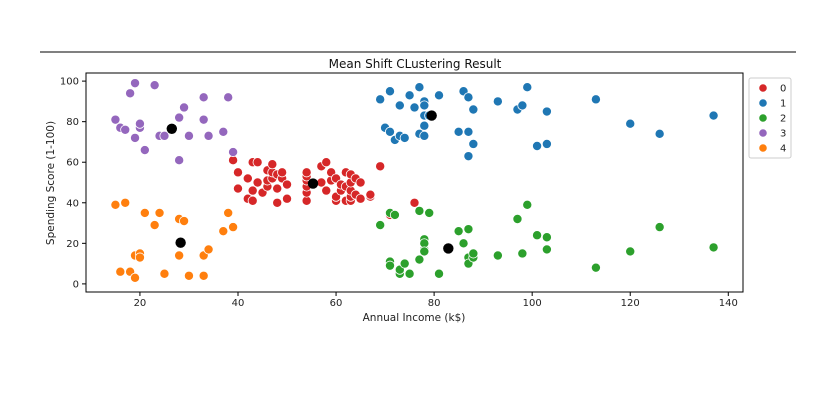 This screenshot has width=818, height=406. What do you see at coordinates (73, 183) in the screenshot?
I see `y-axis-ticks: 0 20 40 60 80 100` at bounding box center [73, 183].